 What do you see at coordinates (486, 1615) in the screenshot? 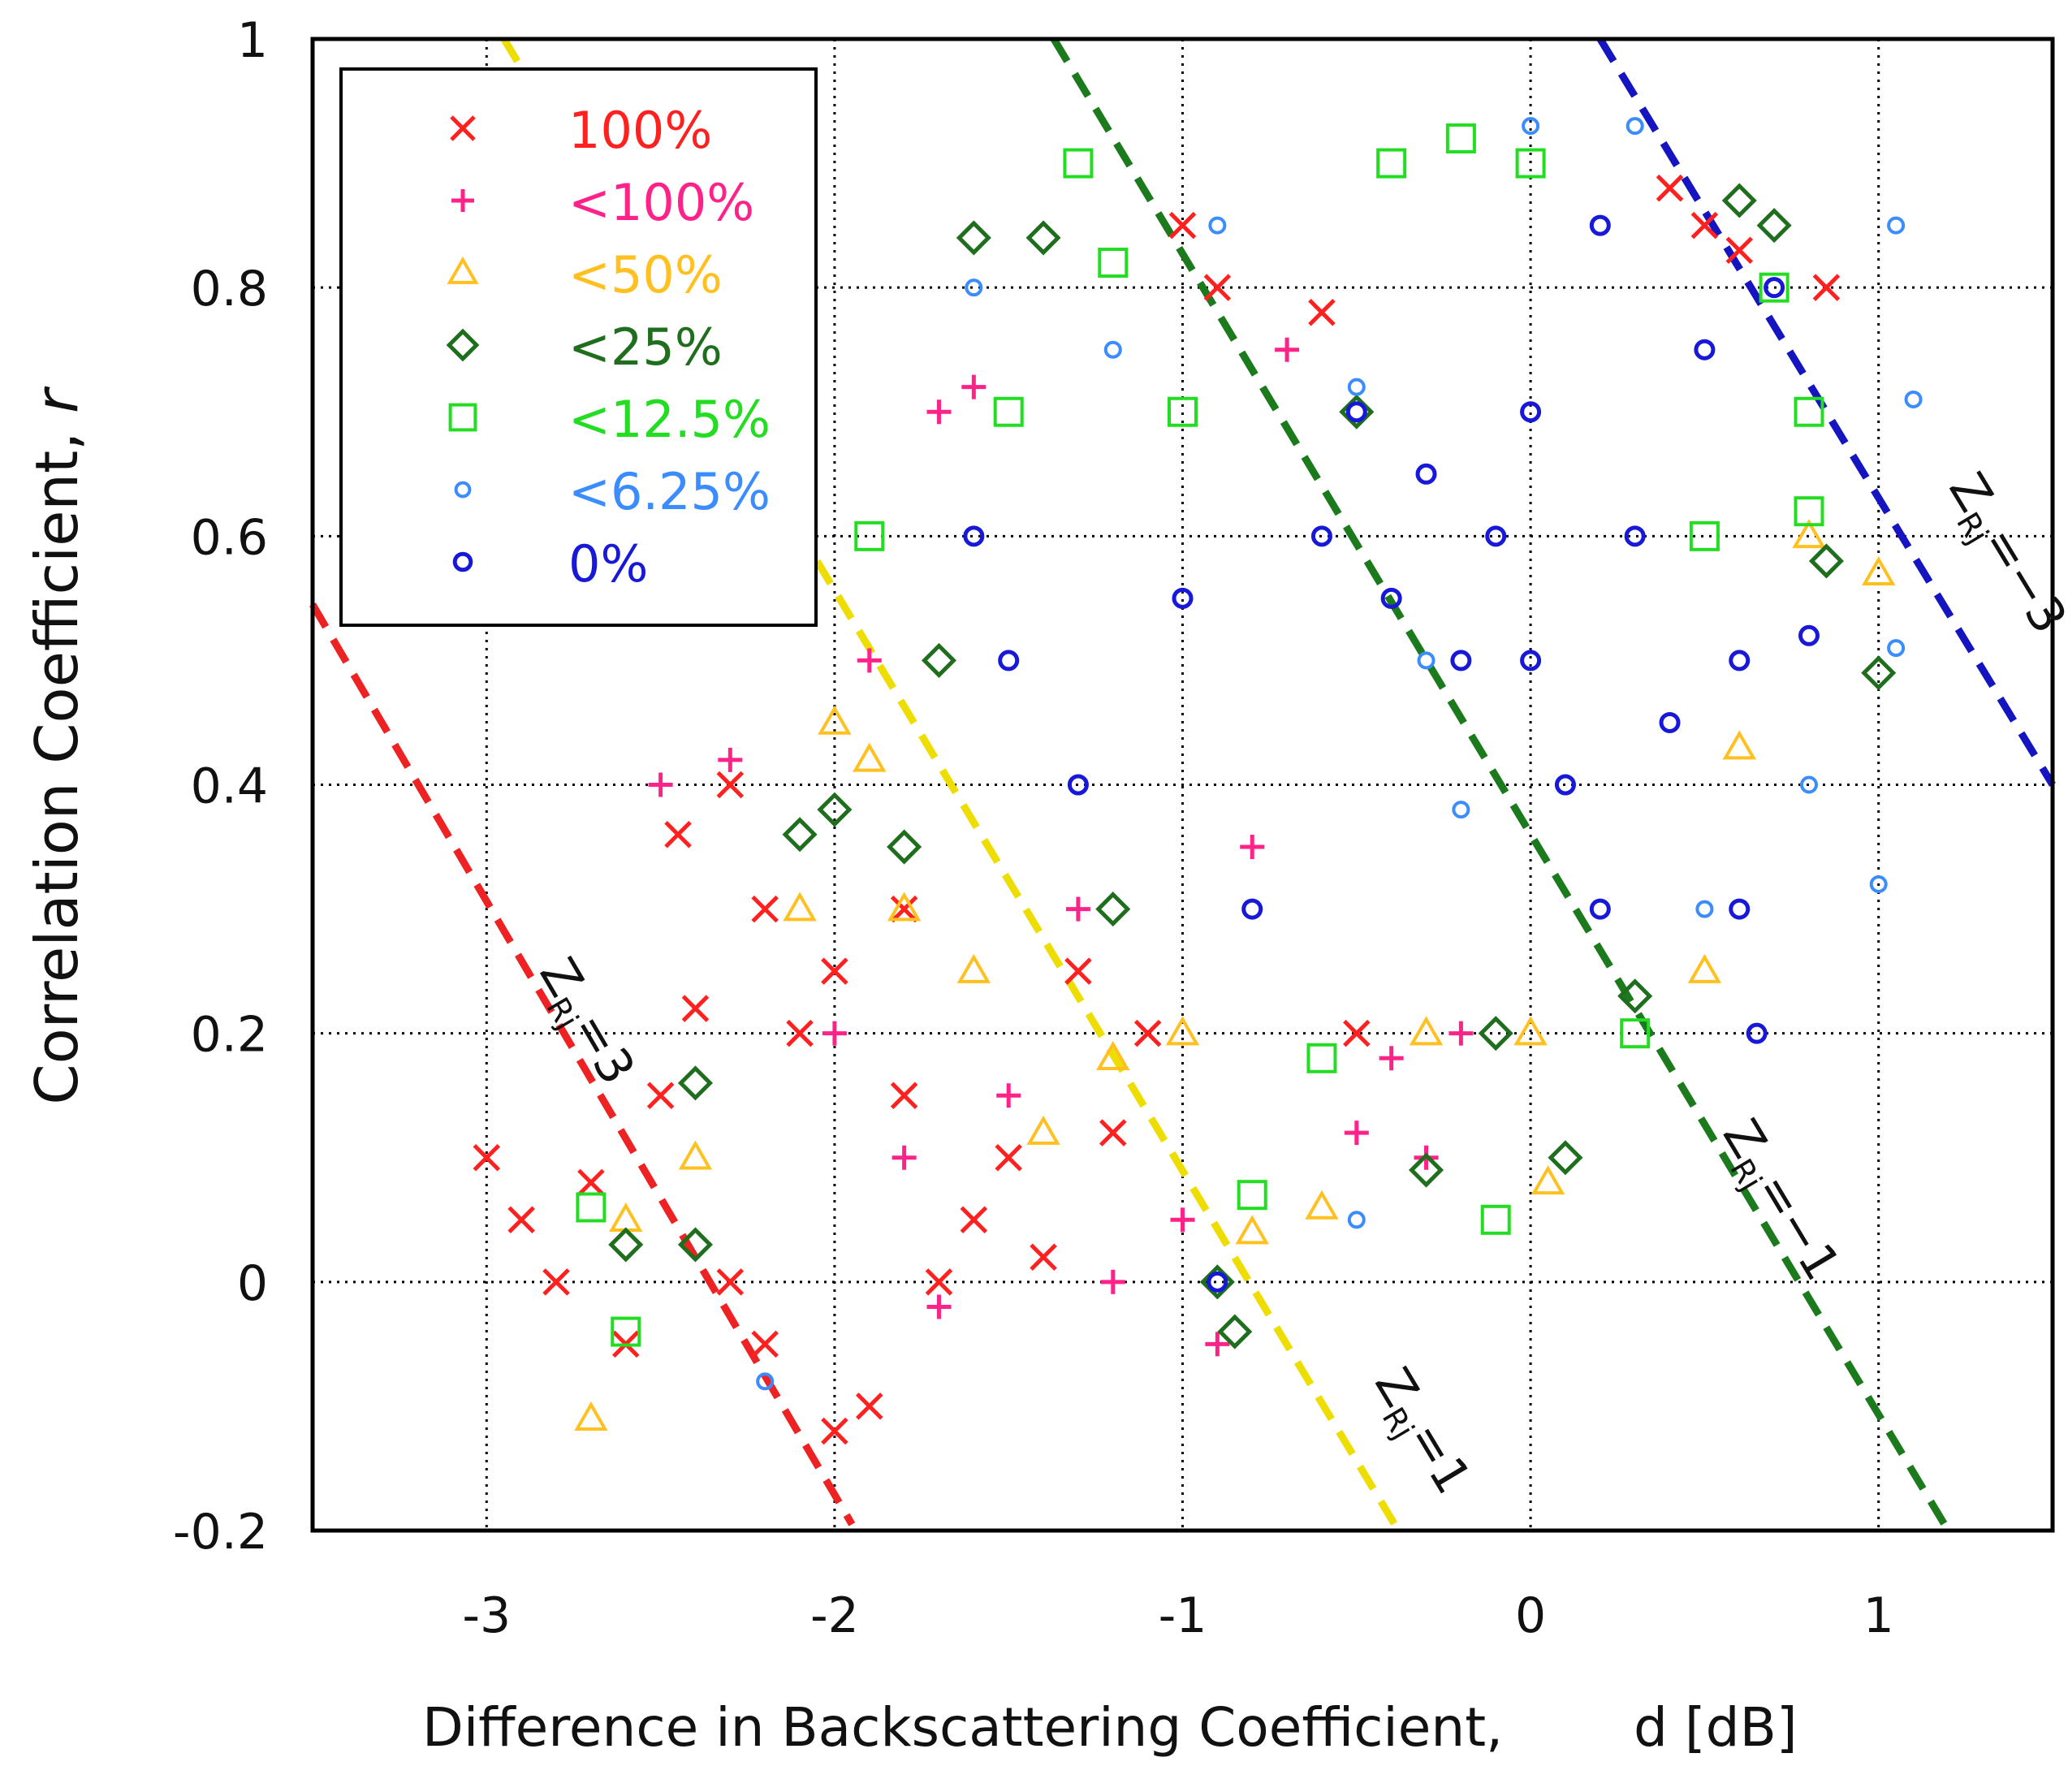
I see `x-tick-label: -3` at bounding box center [486, 1615].